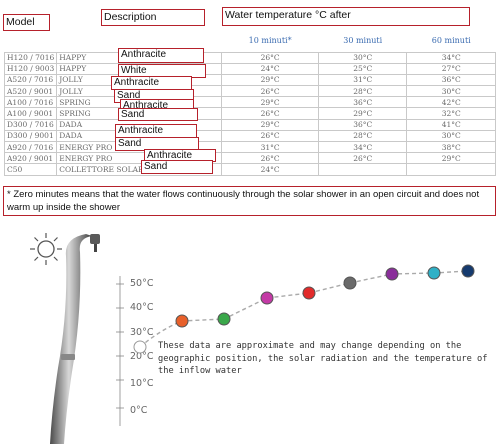 This screenshot has height=444, width=500. What do you see at coordinates (363, 41) in the screenshot?
I see `column-header: 30 minuti` at bounding box center [363, 41].